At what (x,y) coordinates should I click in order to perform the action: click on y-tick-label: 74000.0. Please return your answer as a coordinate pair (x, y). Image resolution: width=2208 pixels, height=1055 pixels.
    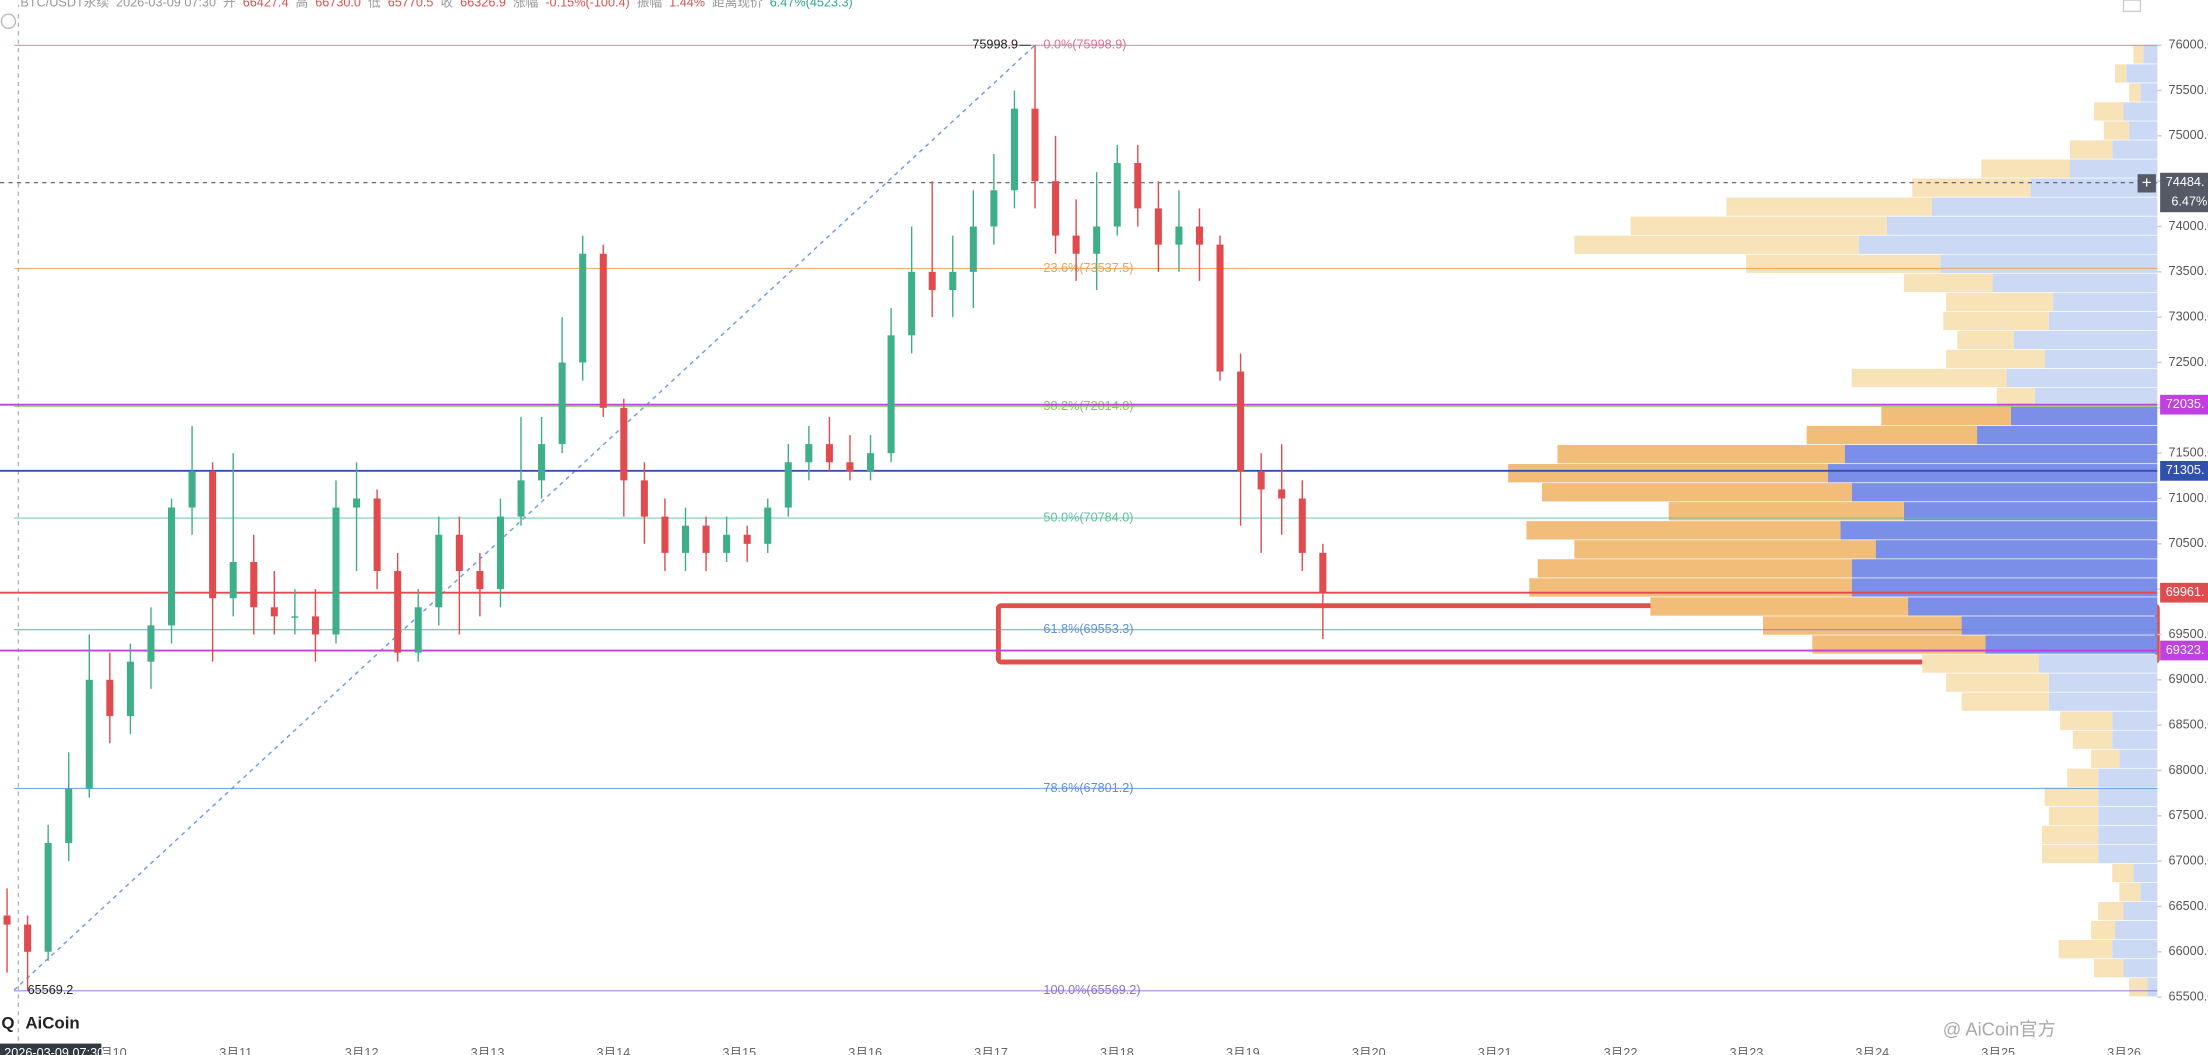
    Looking at the image, I should click on (2188, 226).